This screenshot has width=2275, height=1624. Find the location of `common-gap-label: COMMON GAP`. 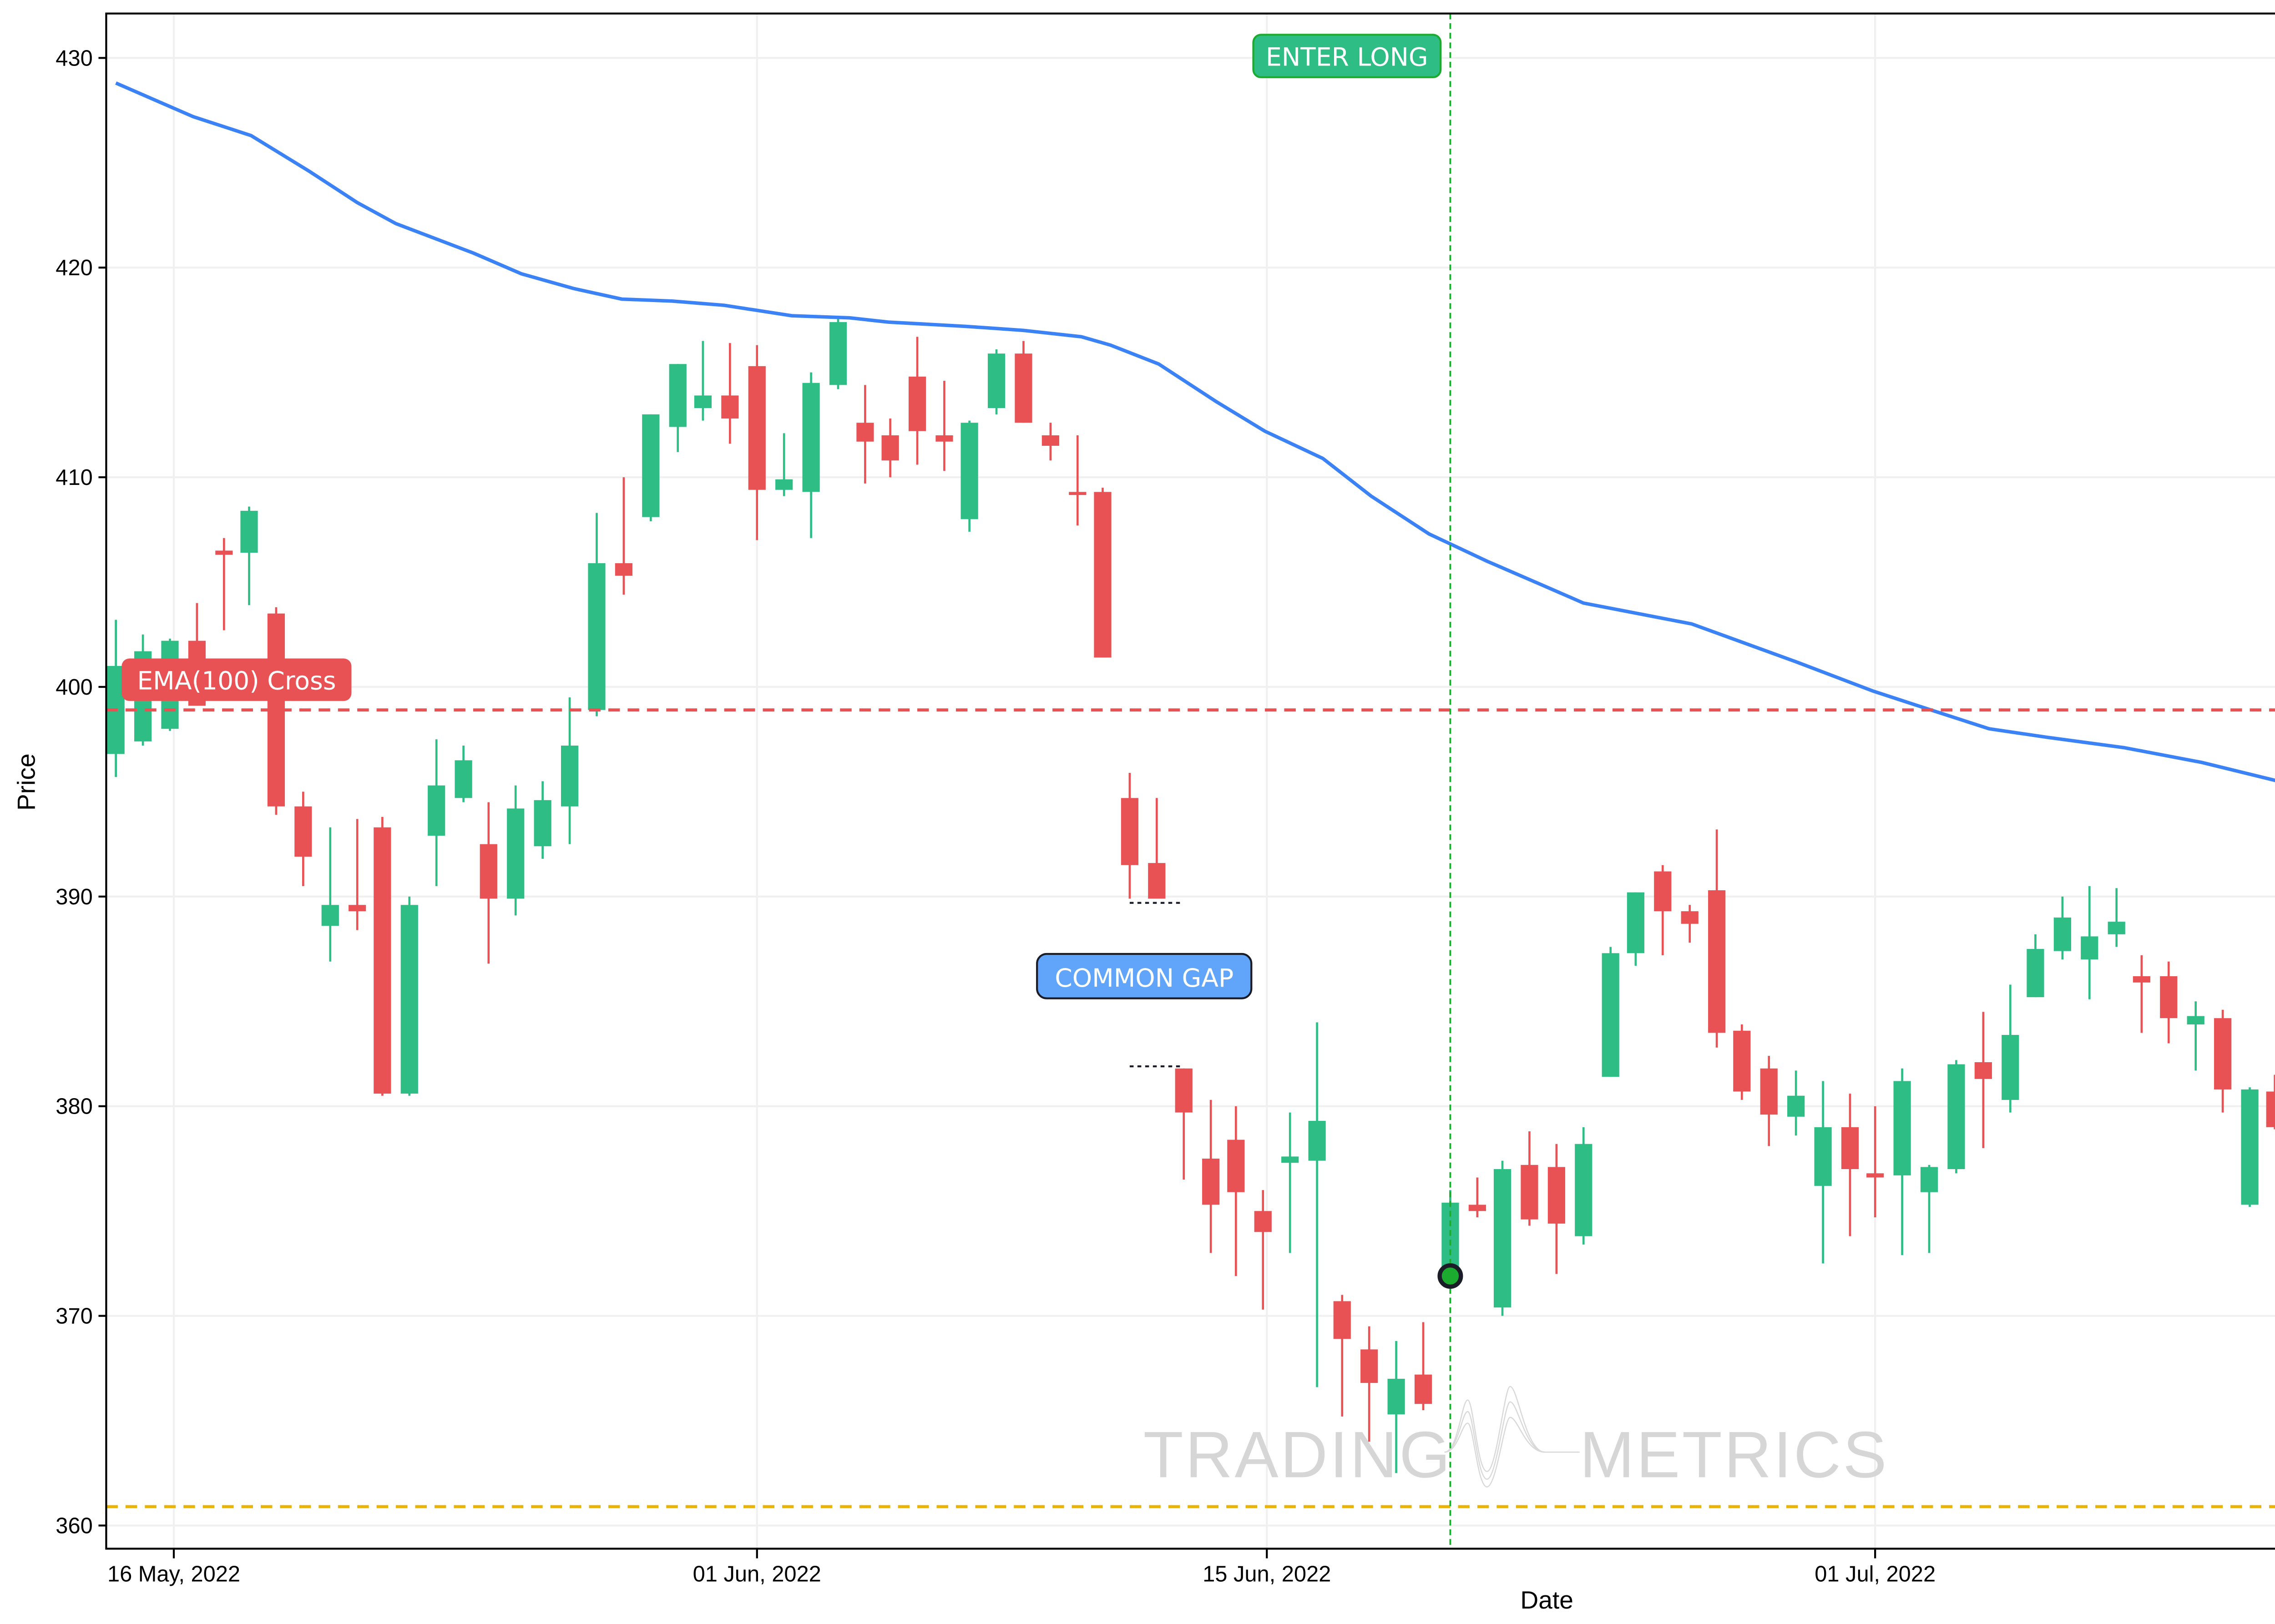

common-gap-label: COMMON GAP is located at coordinates (1145, 978).